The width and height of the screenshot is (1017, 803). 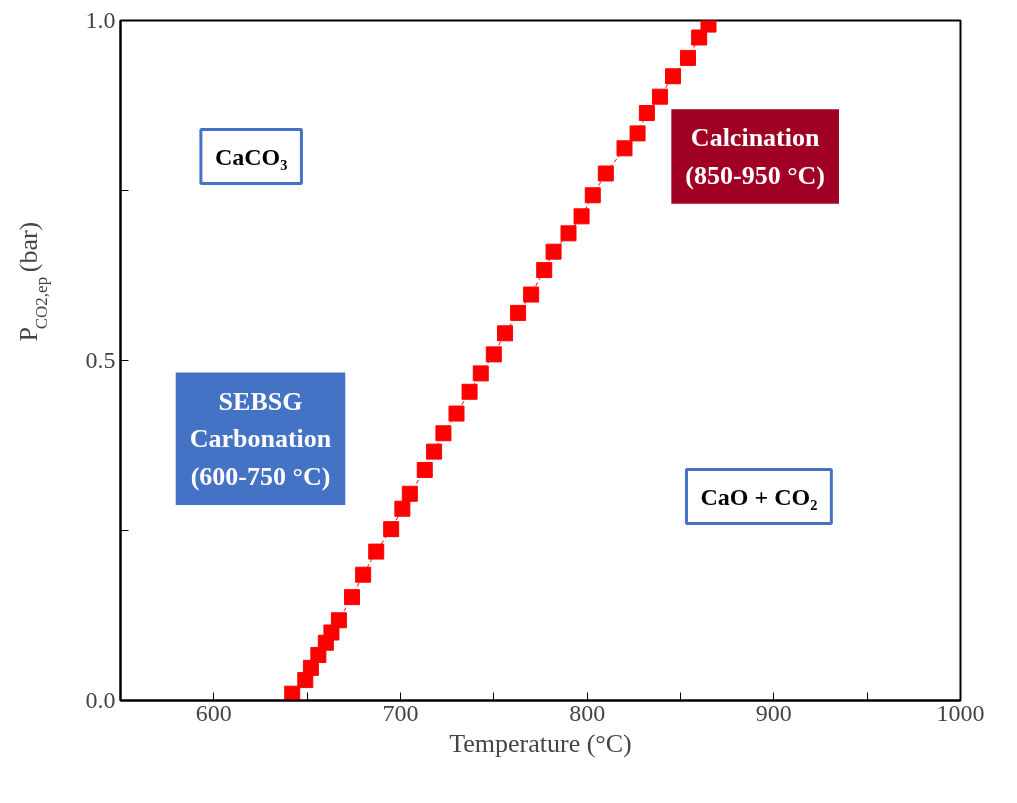 I want to click on y-tick-label: 0.5, so click(x=100, y=360).